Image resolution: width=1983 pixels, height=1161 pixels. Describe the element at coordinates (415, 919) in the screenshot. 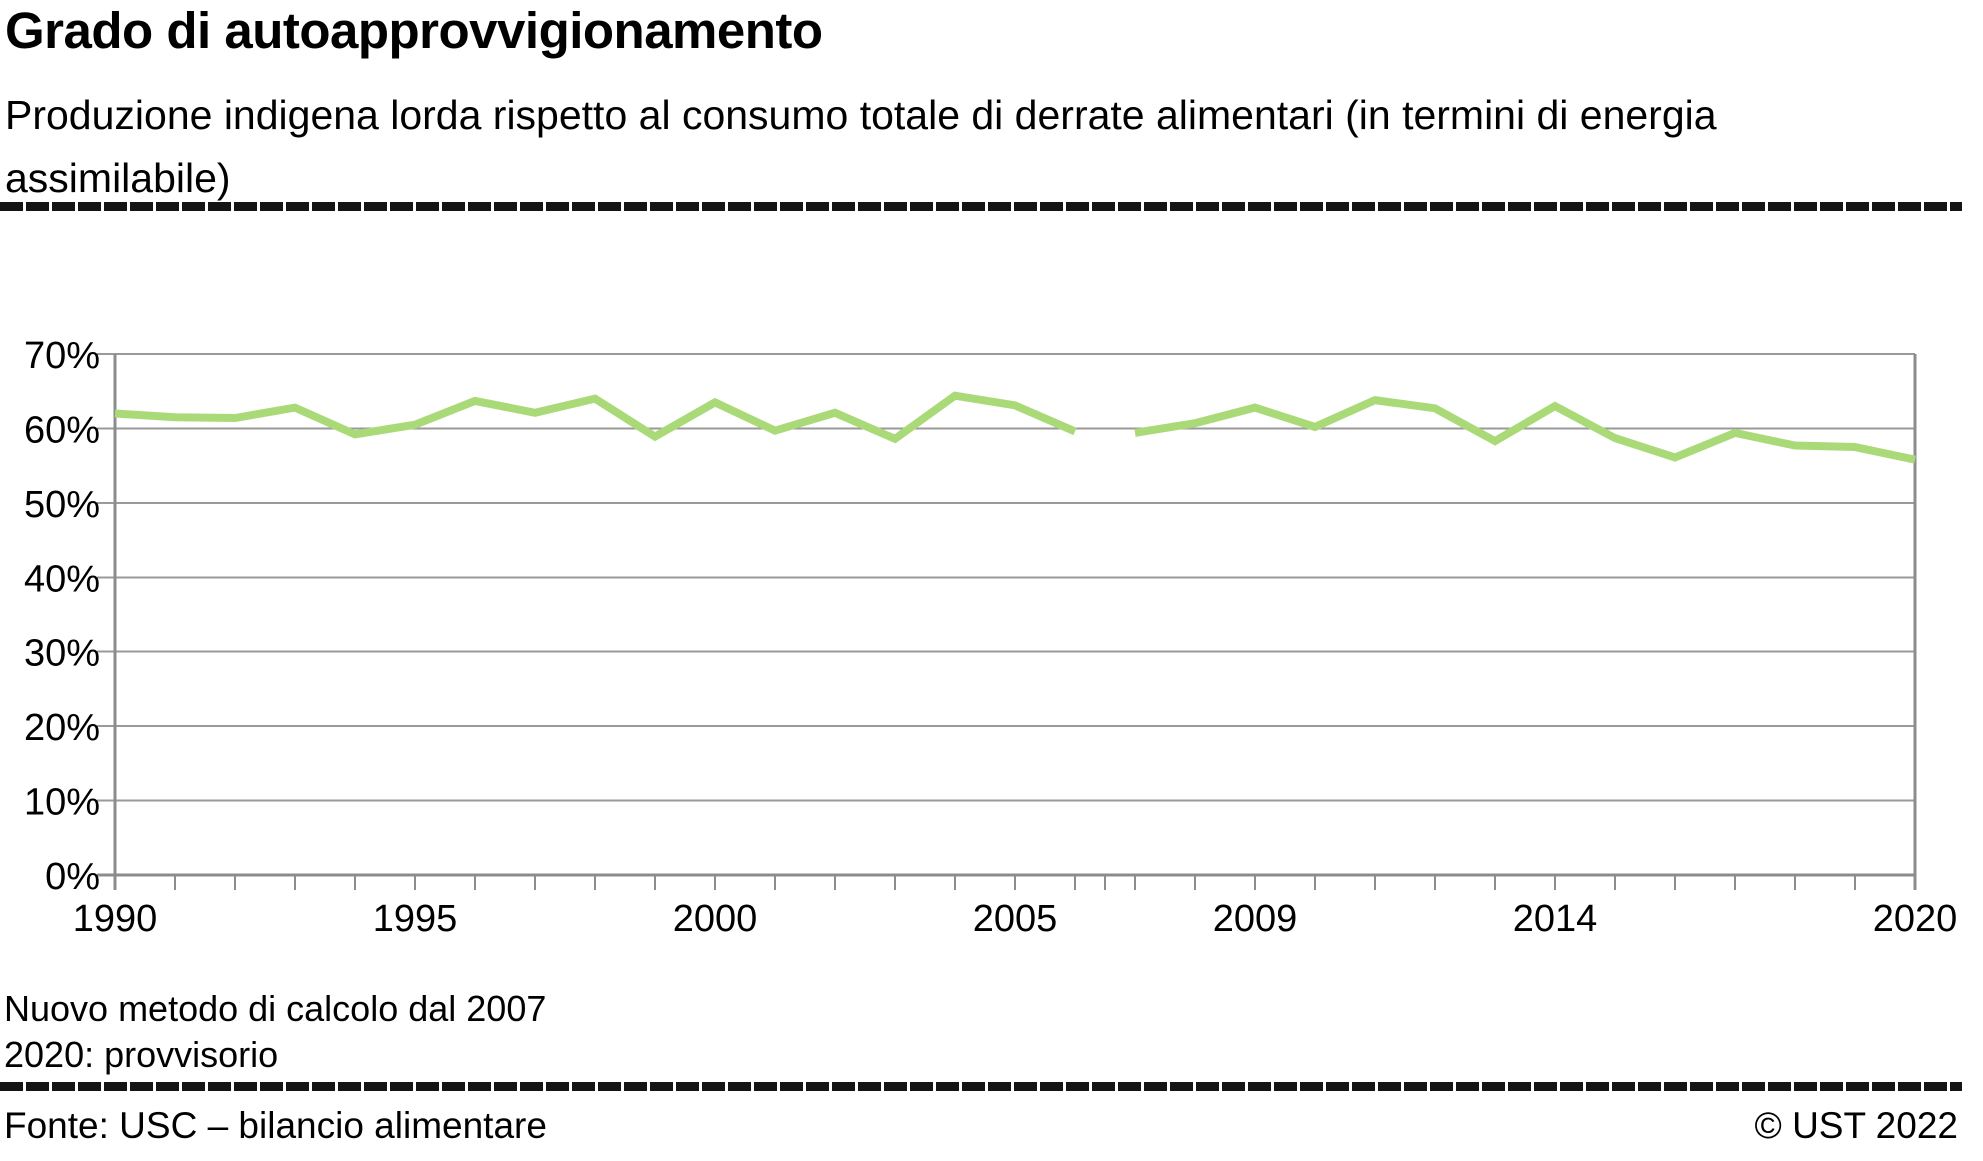

I see `x-tick-label-1995: 1995` at that location.